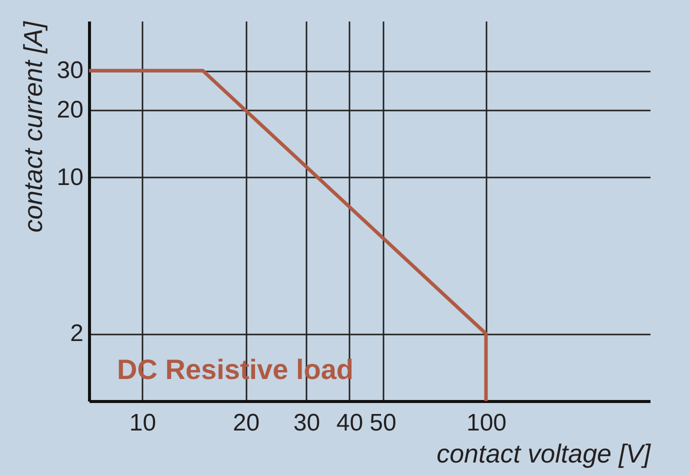 The image size is (690, 475). What do you see at coordinates (77, 334) in the screenshot?
I see `y-tick-label: 2` at bounding box center [77, 334].